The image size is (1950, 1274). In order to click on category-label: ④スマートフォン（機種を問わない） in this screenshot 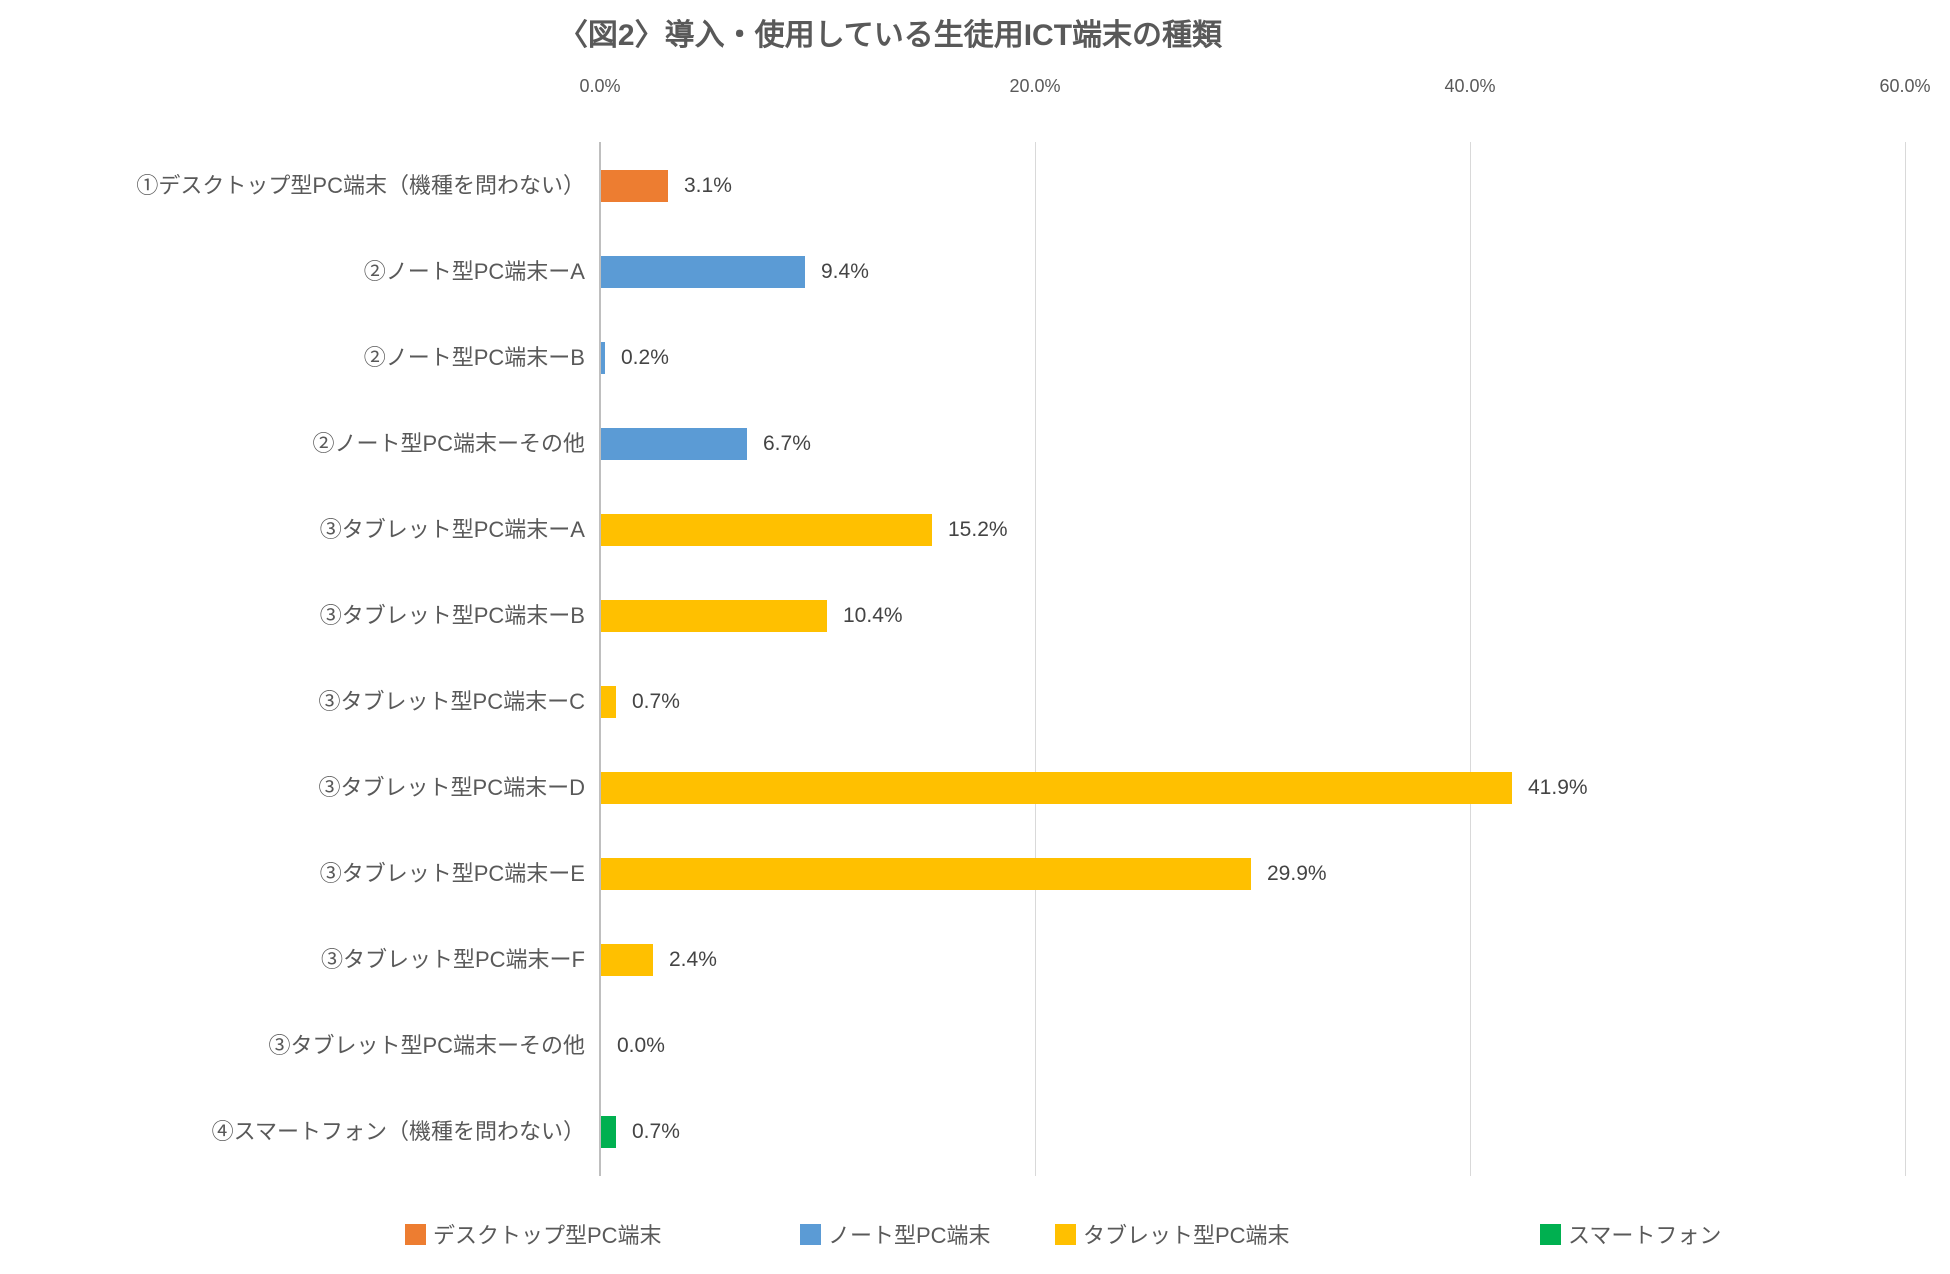, I will do `click(398, 1131)`.